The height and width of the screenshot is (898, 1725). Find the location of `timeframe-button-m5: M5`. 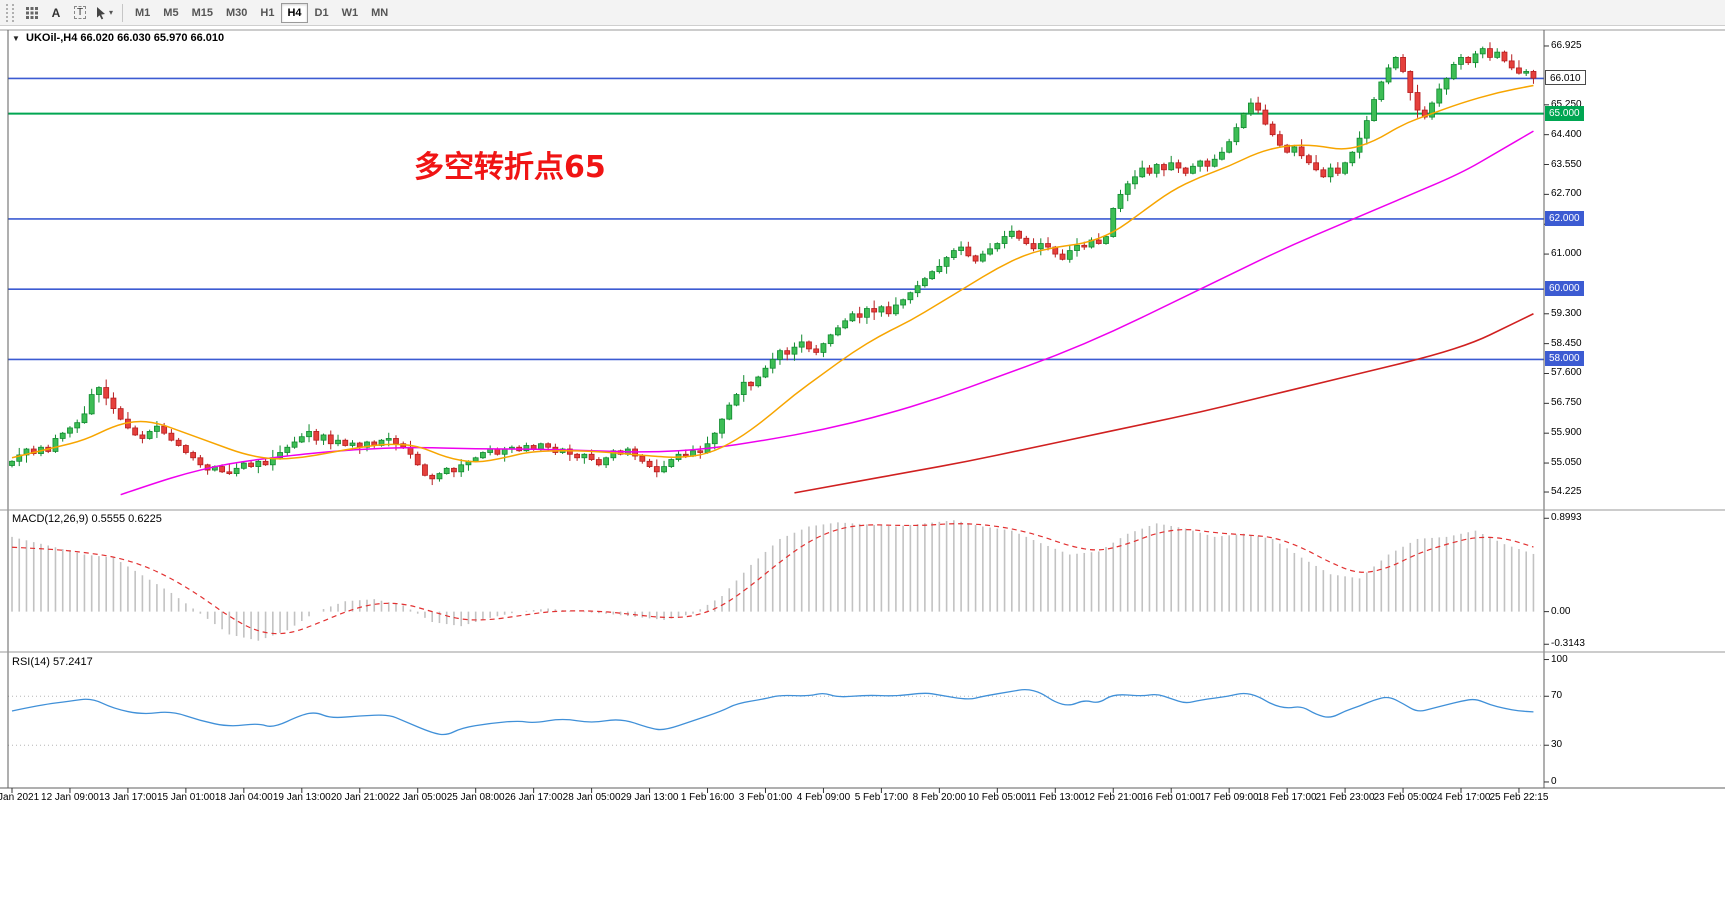

timeframe-button-m5: M5 is located at coordinates (171, 12).